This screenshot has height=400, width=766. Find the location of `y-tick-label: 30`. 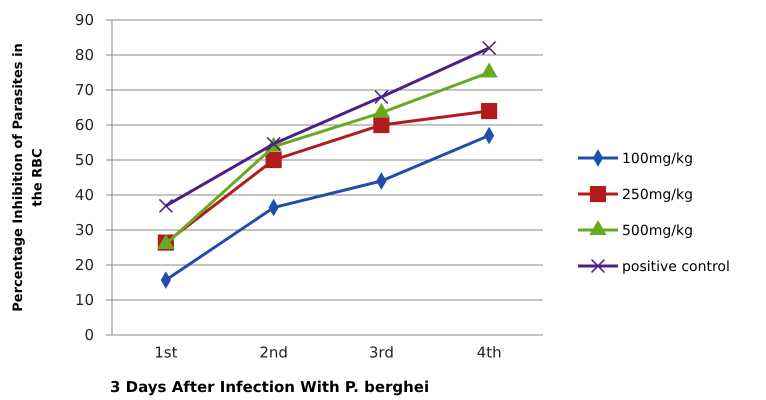

y-tick-label: 30 is located at coordinates (84, 229).